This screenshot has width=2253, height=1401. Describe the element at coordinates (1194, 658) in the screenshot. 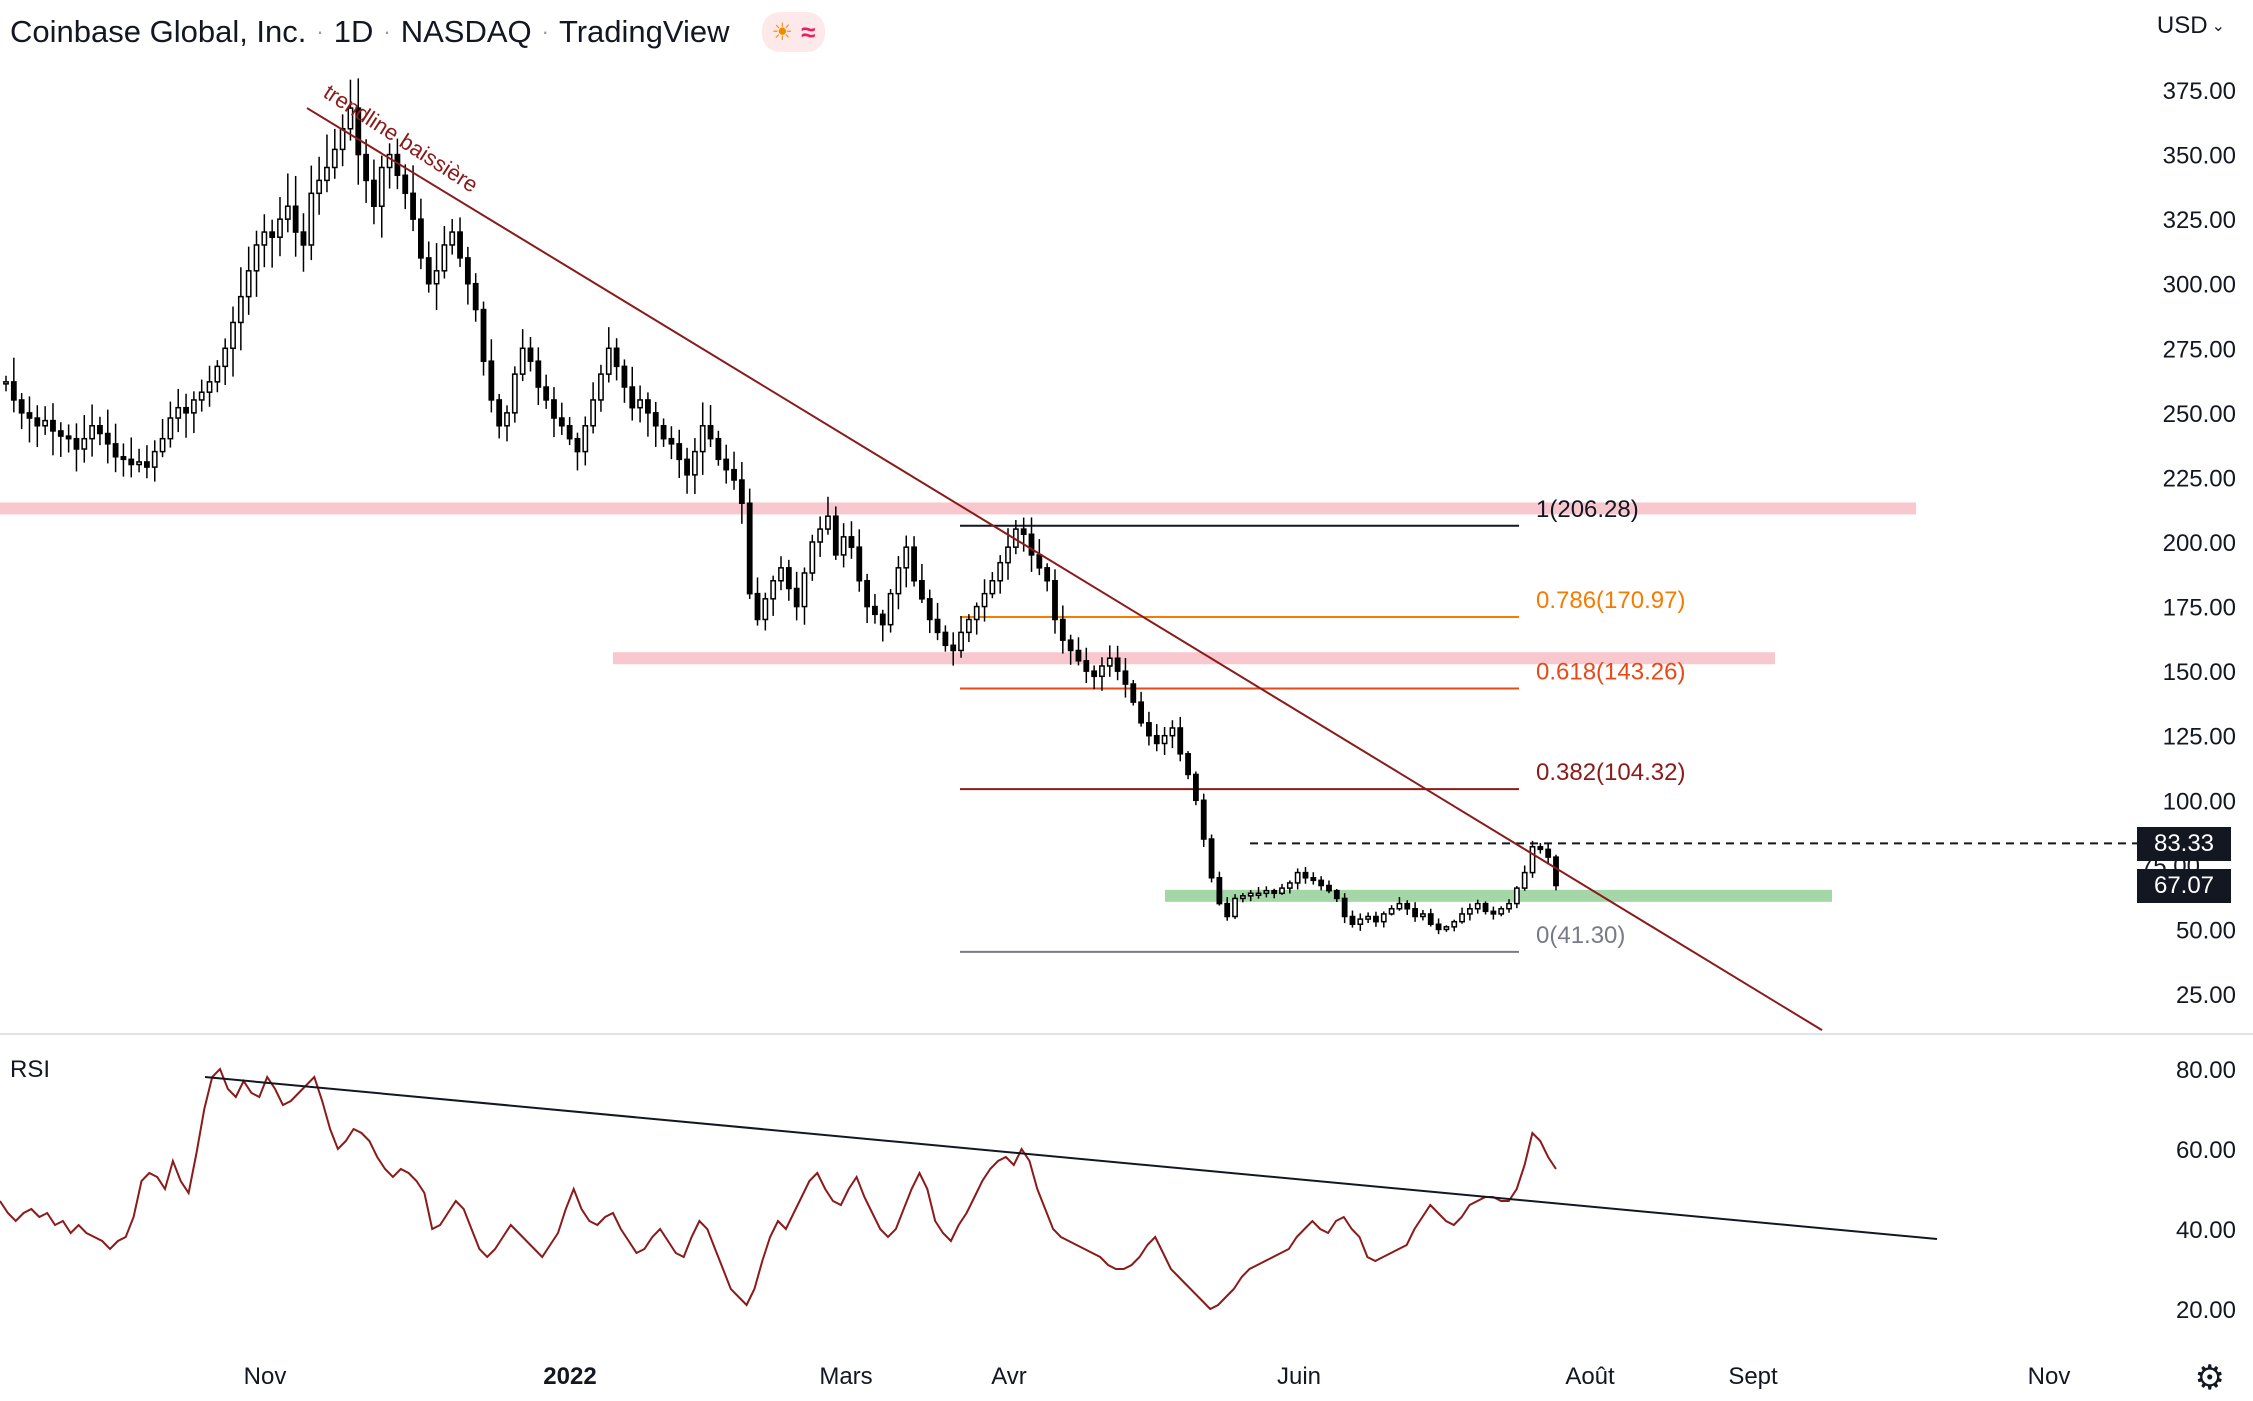

I see `resistance-zone` at that location.